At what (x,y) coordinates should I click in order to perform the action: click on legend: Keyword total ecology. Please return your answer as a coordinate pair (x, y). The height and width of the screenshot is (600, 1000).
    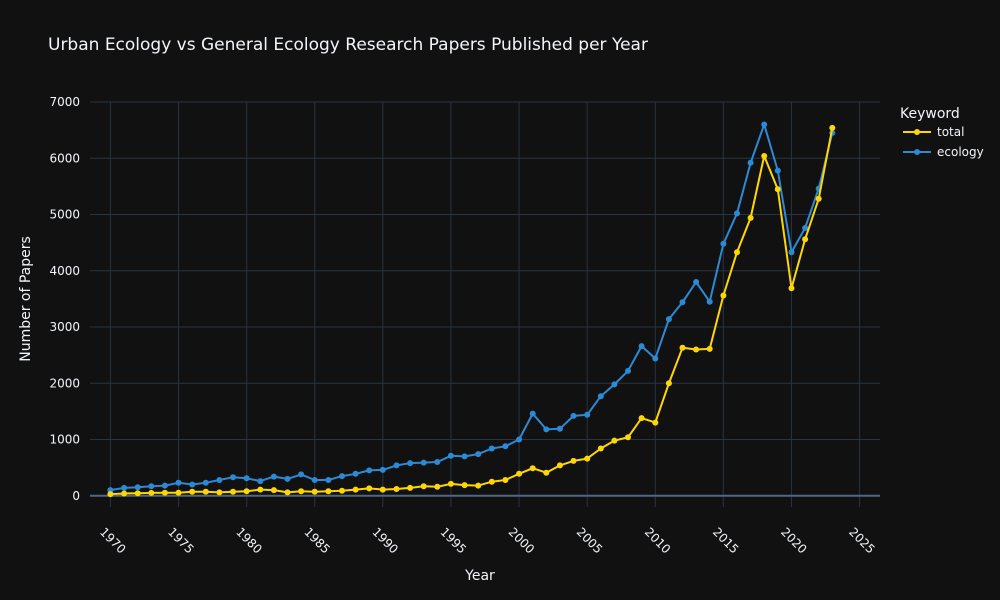
    Looking at the image, I should click on (942, 132).